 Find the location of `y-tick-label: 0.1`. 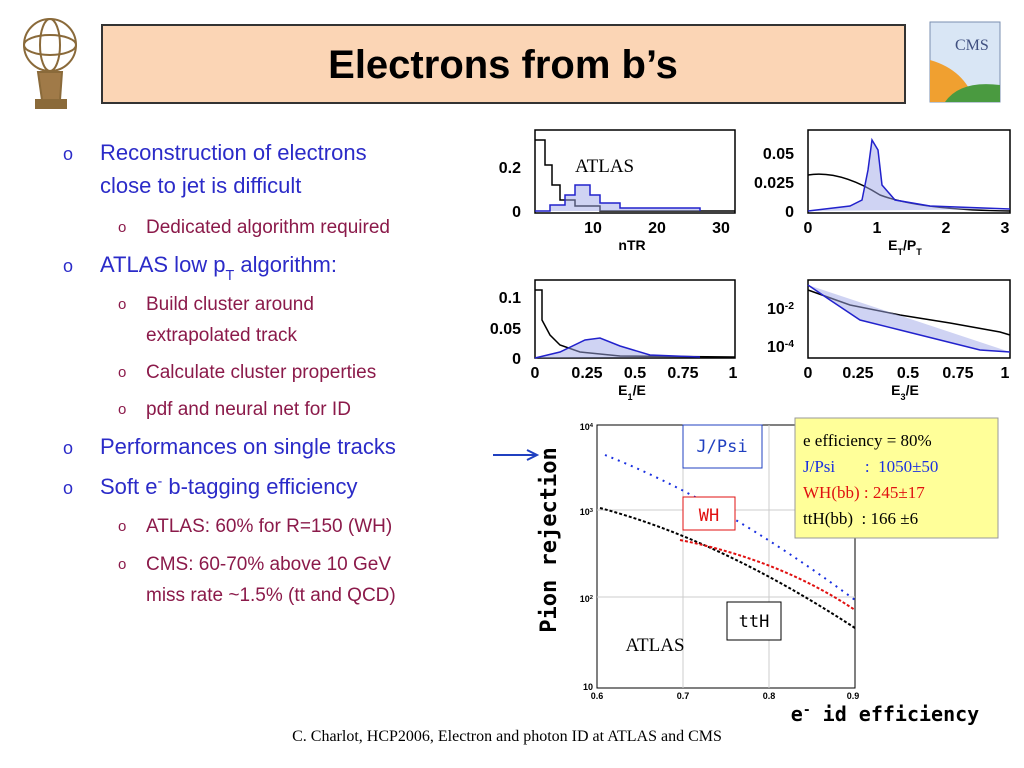

y-tick-label: 0.1 is located at coordinates (510, 298).